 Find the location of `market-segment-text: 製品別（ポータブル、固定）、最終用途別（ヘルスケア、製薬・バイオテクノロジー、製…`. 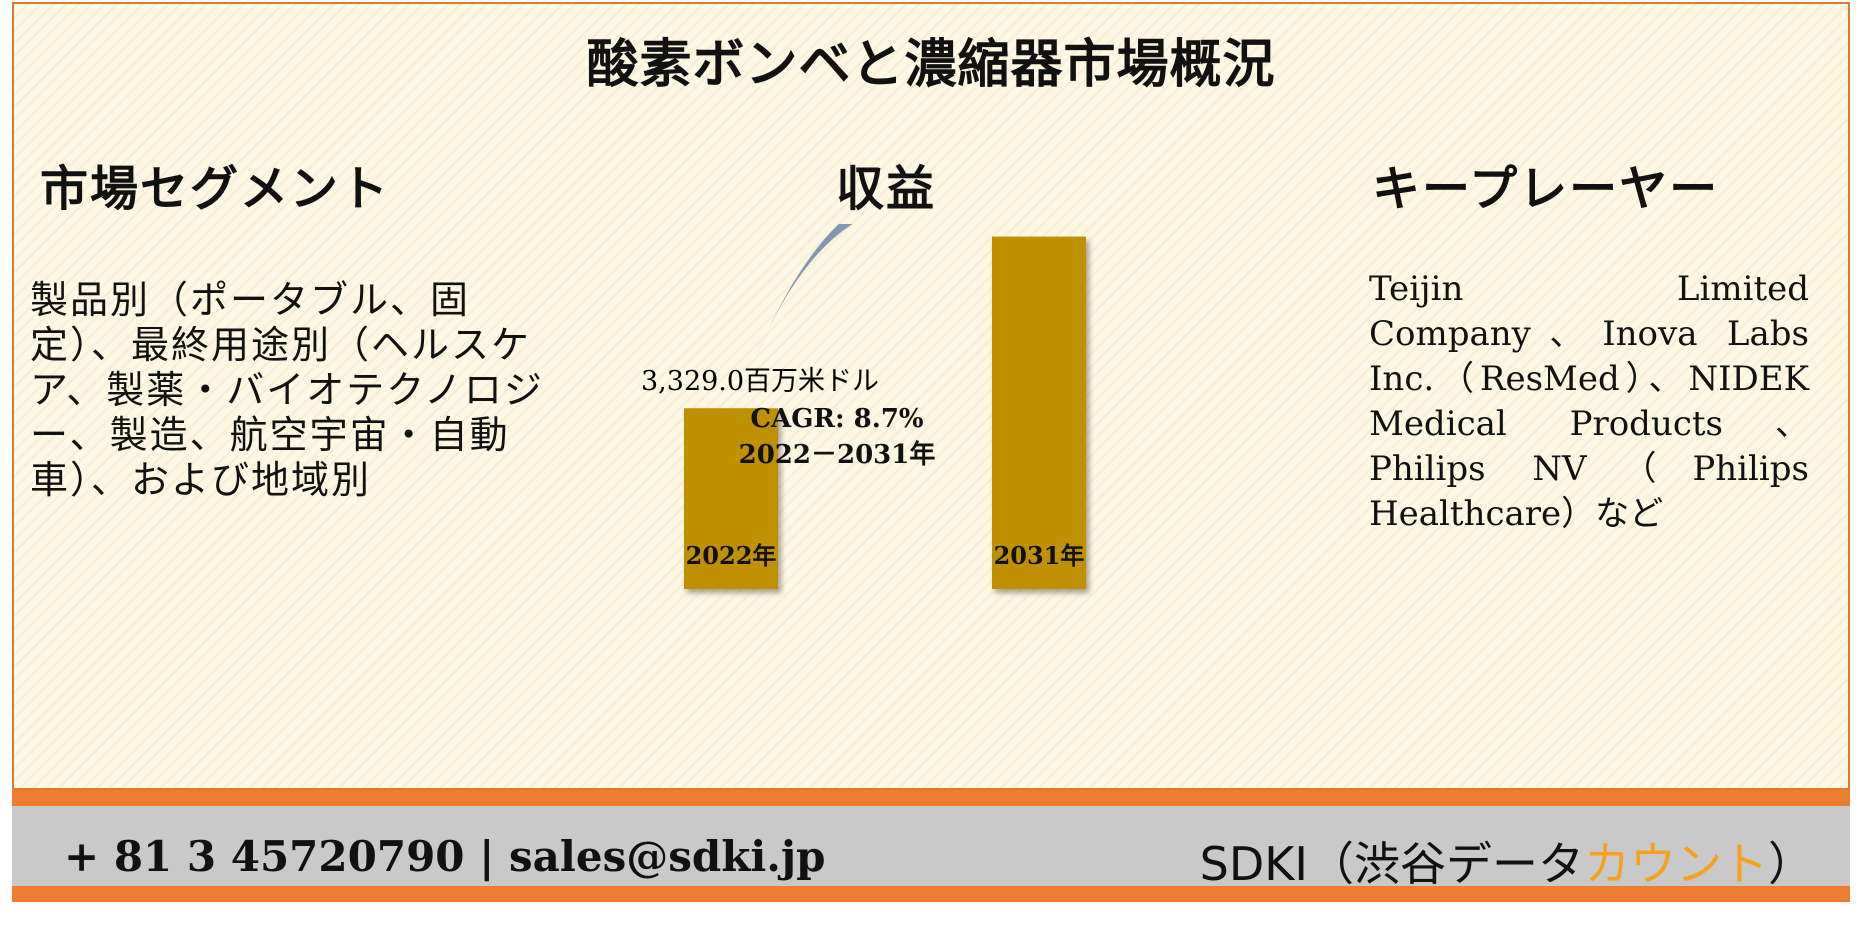

market-segment-text: 製品別（ポータブル、固定）、最終用途別（ヘルスケア、製薬・バイオテクノロジー、製… is located at coordinates (287, 390).